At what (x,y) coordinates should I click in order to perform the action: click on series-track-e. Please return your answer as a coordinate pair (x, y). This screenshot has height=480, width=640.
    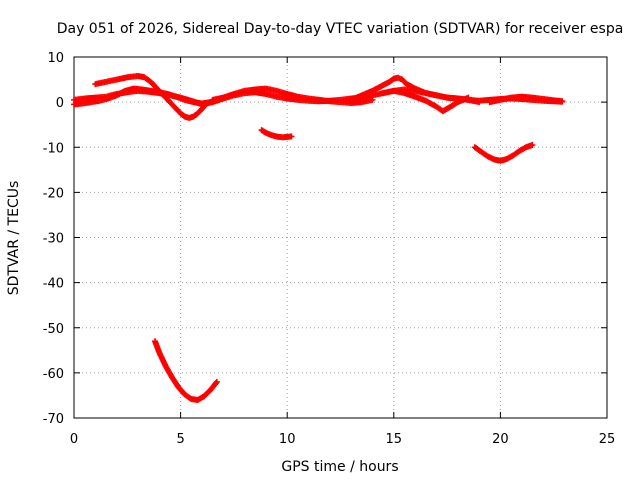
    Looking at the image, I should click on (276, 134).